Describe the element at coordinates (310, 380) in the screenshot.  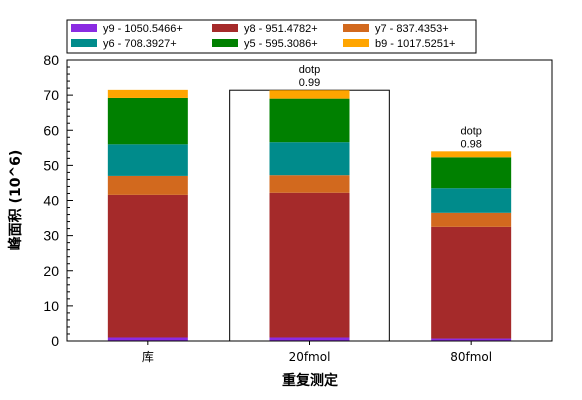
I see `x-axis-title: 重复测定` at that location.